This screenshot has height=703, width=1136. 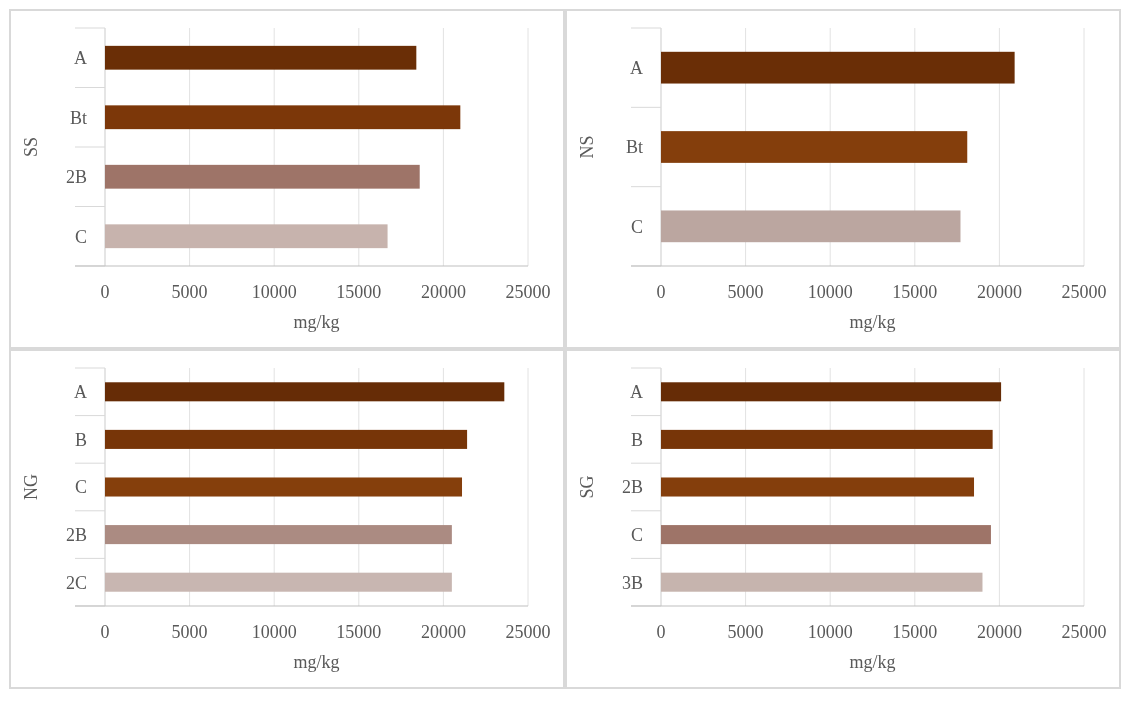 What do you see at coordinates (31, 487) in the screenshot?
I see `y-axis-title: NG` at bounding box center [31, 487].